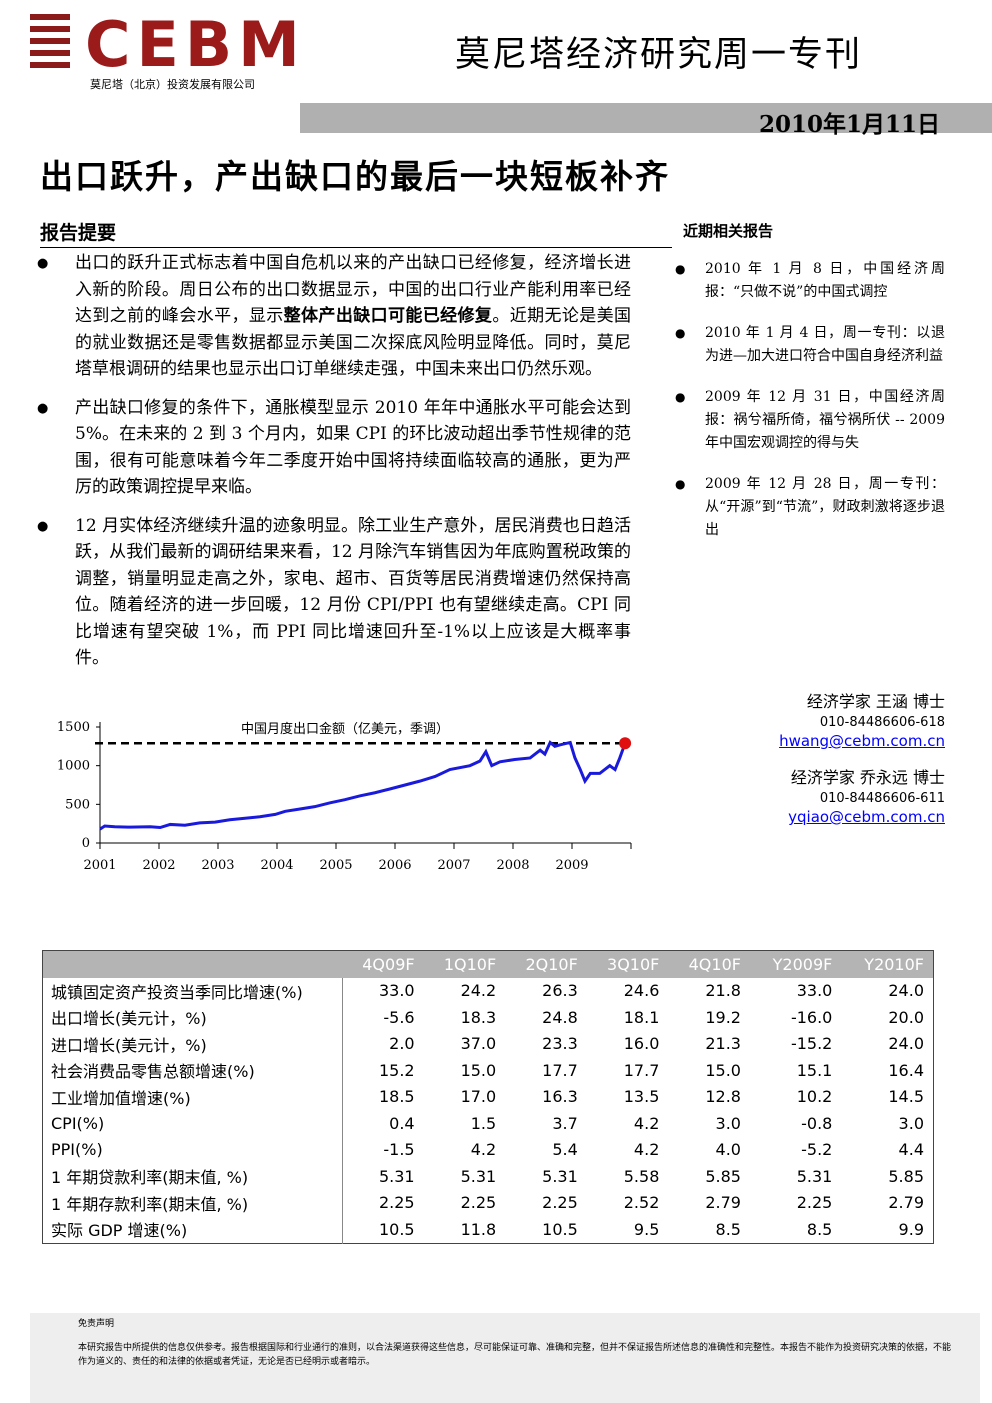 The width and height of the screenshot is (992, 1403). What do you see at coordinates (402, 1044) in the screenshot?
I see `cell: 2.0` at bounding box center [402, 1044].